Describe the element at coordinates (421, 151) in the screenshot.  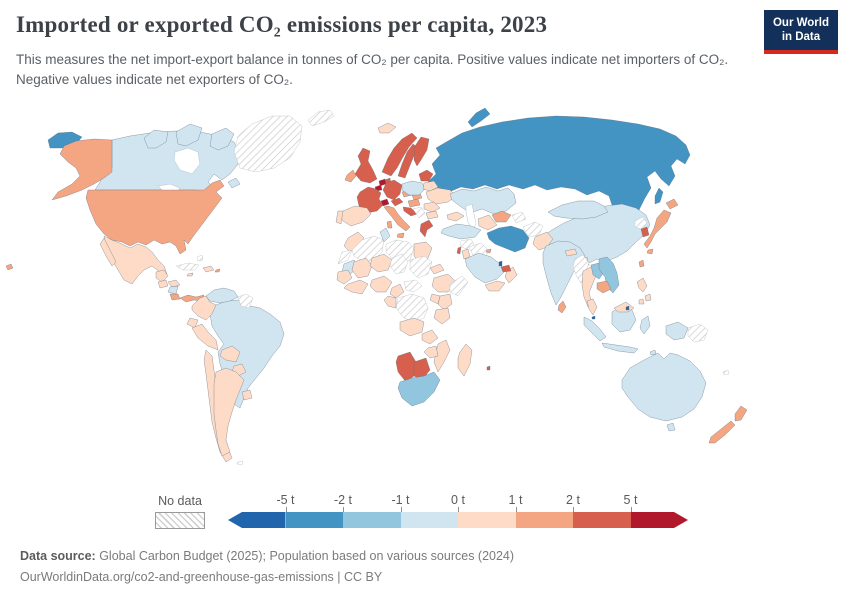
I see `country-finland` at that location.